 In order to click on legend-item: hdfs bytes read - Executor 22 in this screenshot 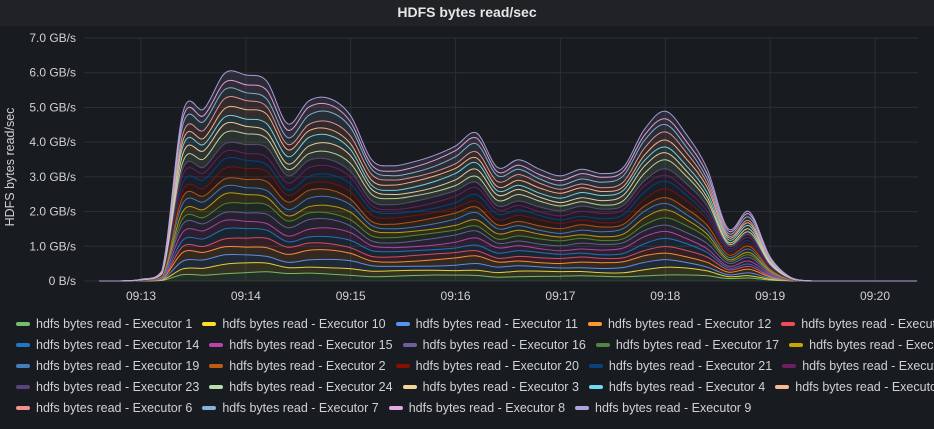, I will do `click(858, 366)`.